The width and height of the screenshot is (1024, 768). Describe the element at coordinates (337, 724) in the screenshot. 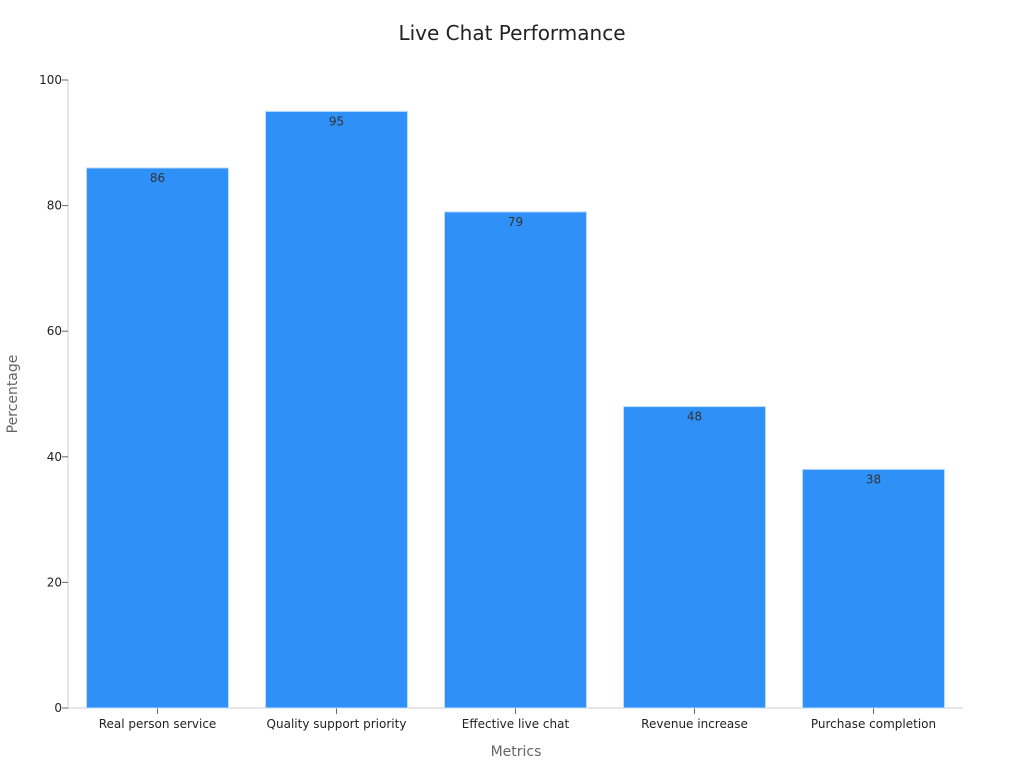

I see `x-tick-label: Quality support priority` at that location.